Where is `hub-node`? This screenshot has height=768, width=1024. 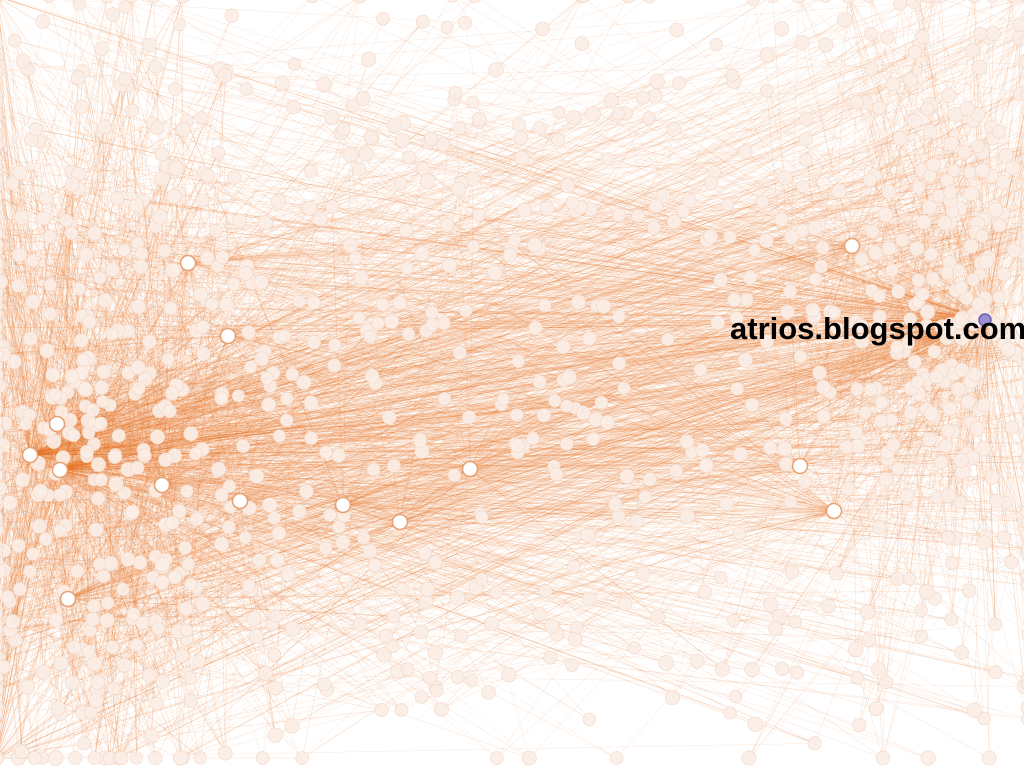 hub-node is located at coordinates (162, 485).